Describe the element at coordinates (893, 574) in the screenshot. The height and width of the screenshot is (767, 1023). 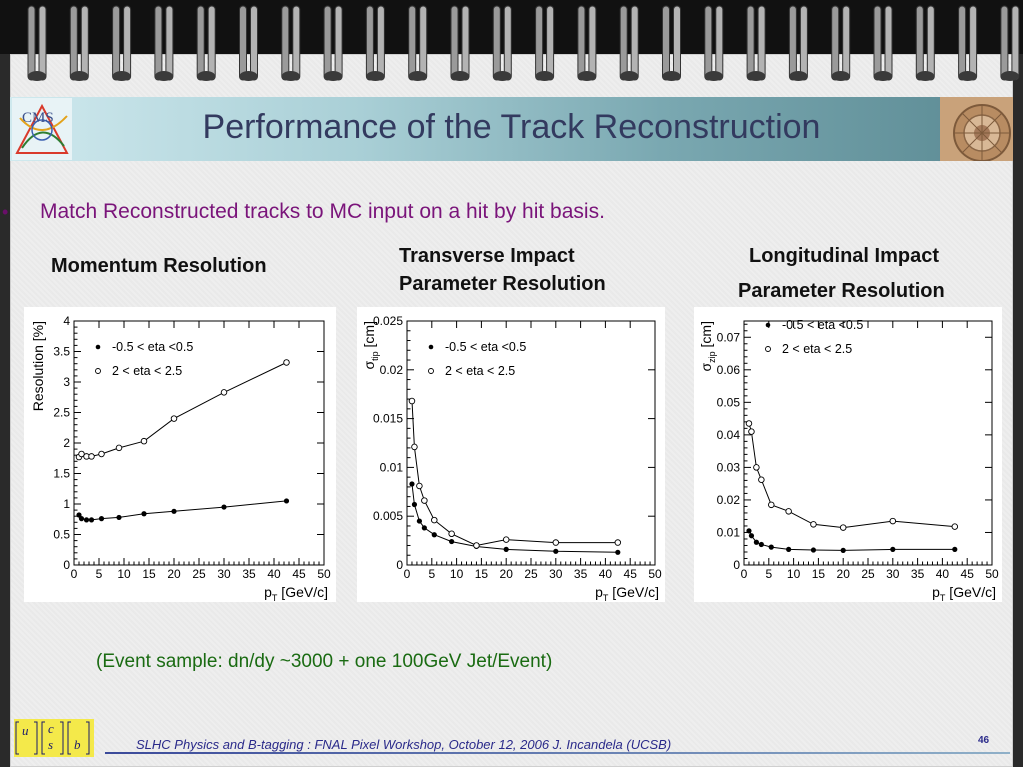
I see `x-tick-label: 30` at that location.